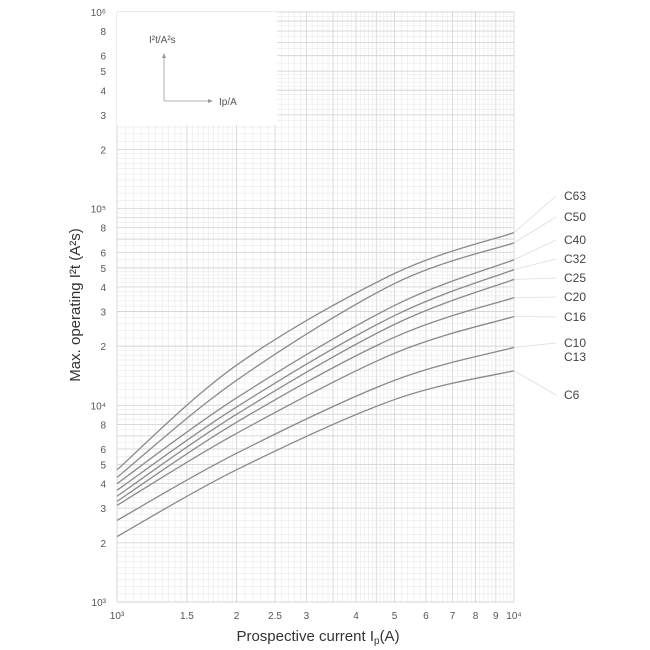 This screenshot has height=650, width=650. I want to click on y-tick-label: 10⁵, so click(98, 210).